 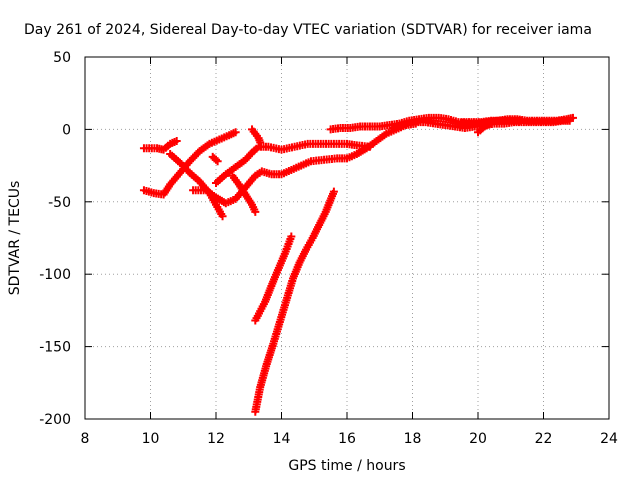 I want to click on series-arc-g, so click(x=256, y=136).